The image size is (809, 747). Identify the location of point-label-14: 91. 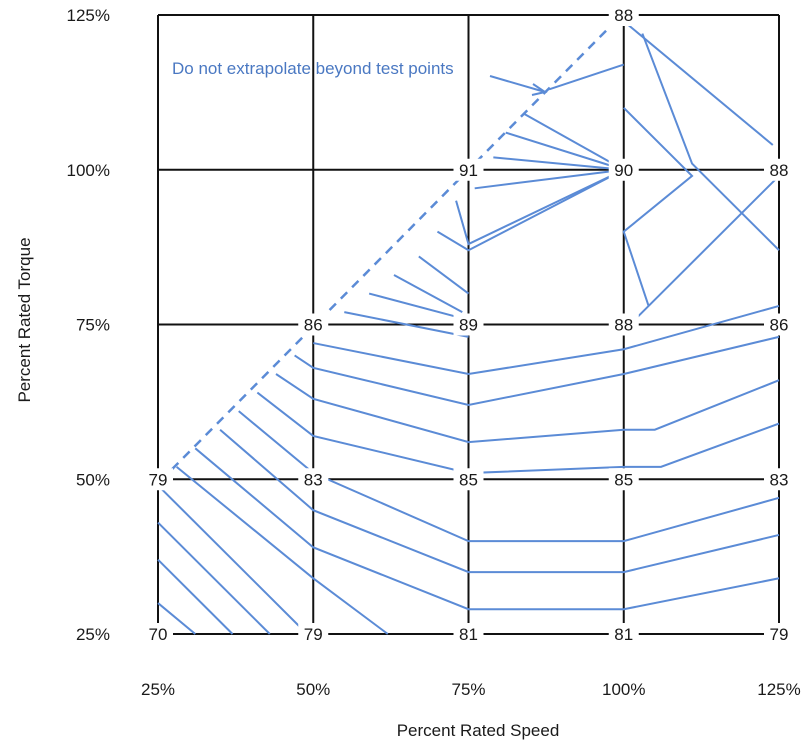
(468, 170).